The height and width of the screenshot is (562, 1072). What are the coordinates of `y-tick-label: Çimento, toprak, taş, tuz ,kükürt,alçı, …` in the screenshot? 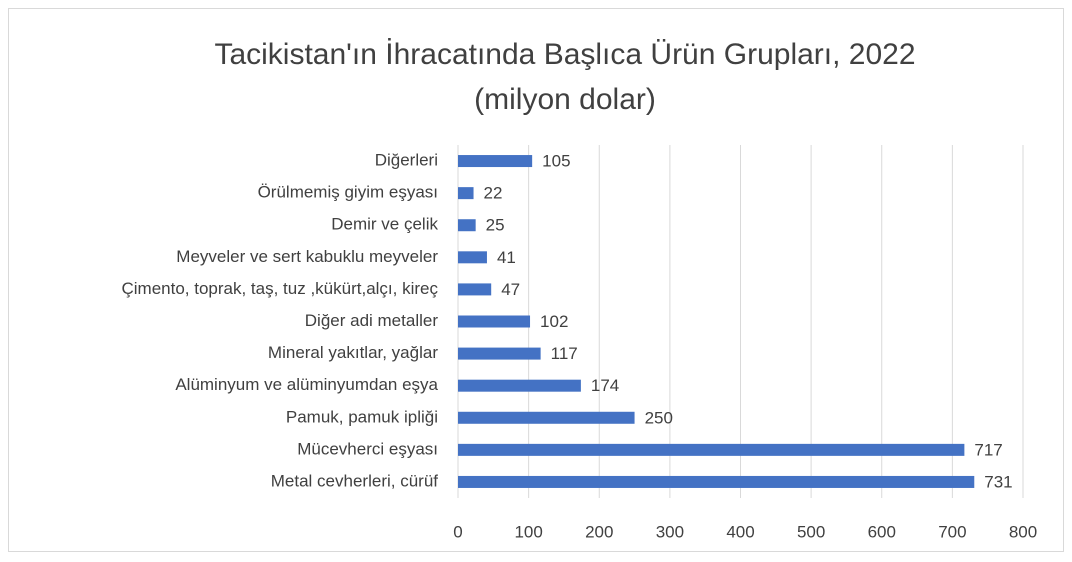 It's located at (279, 288).